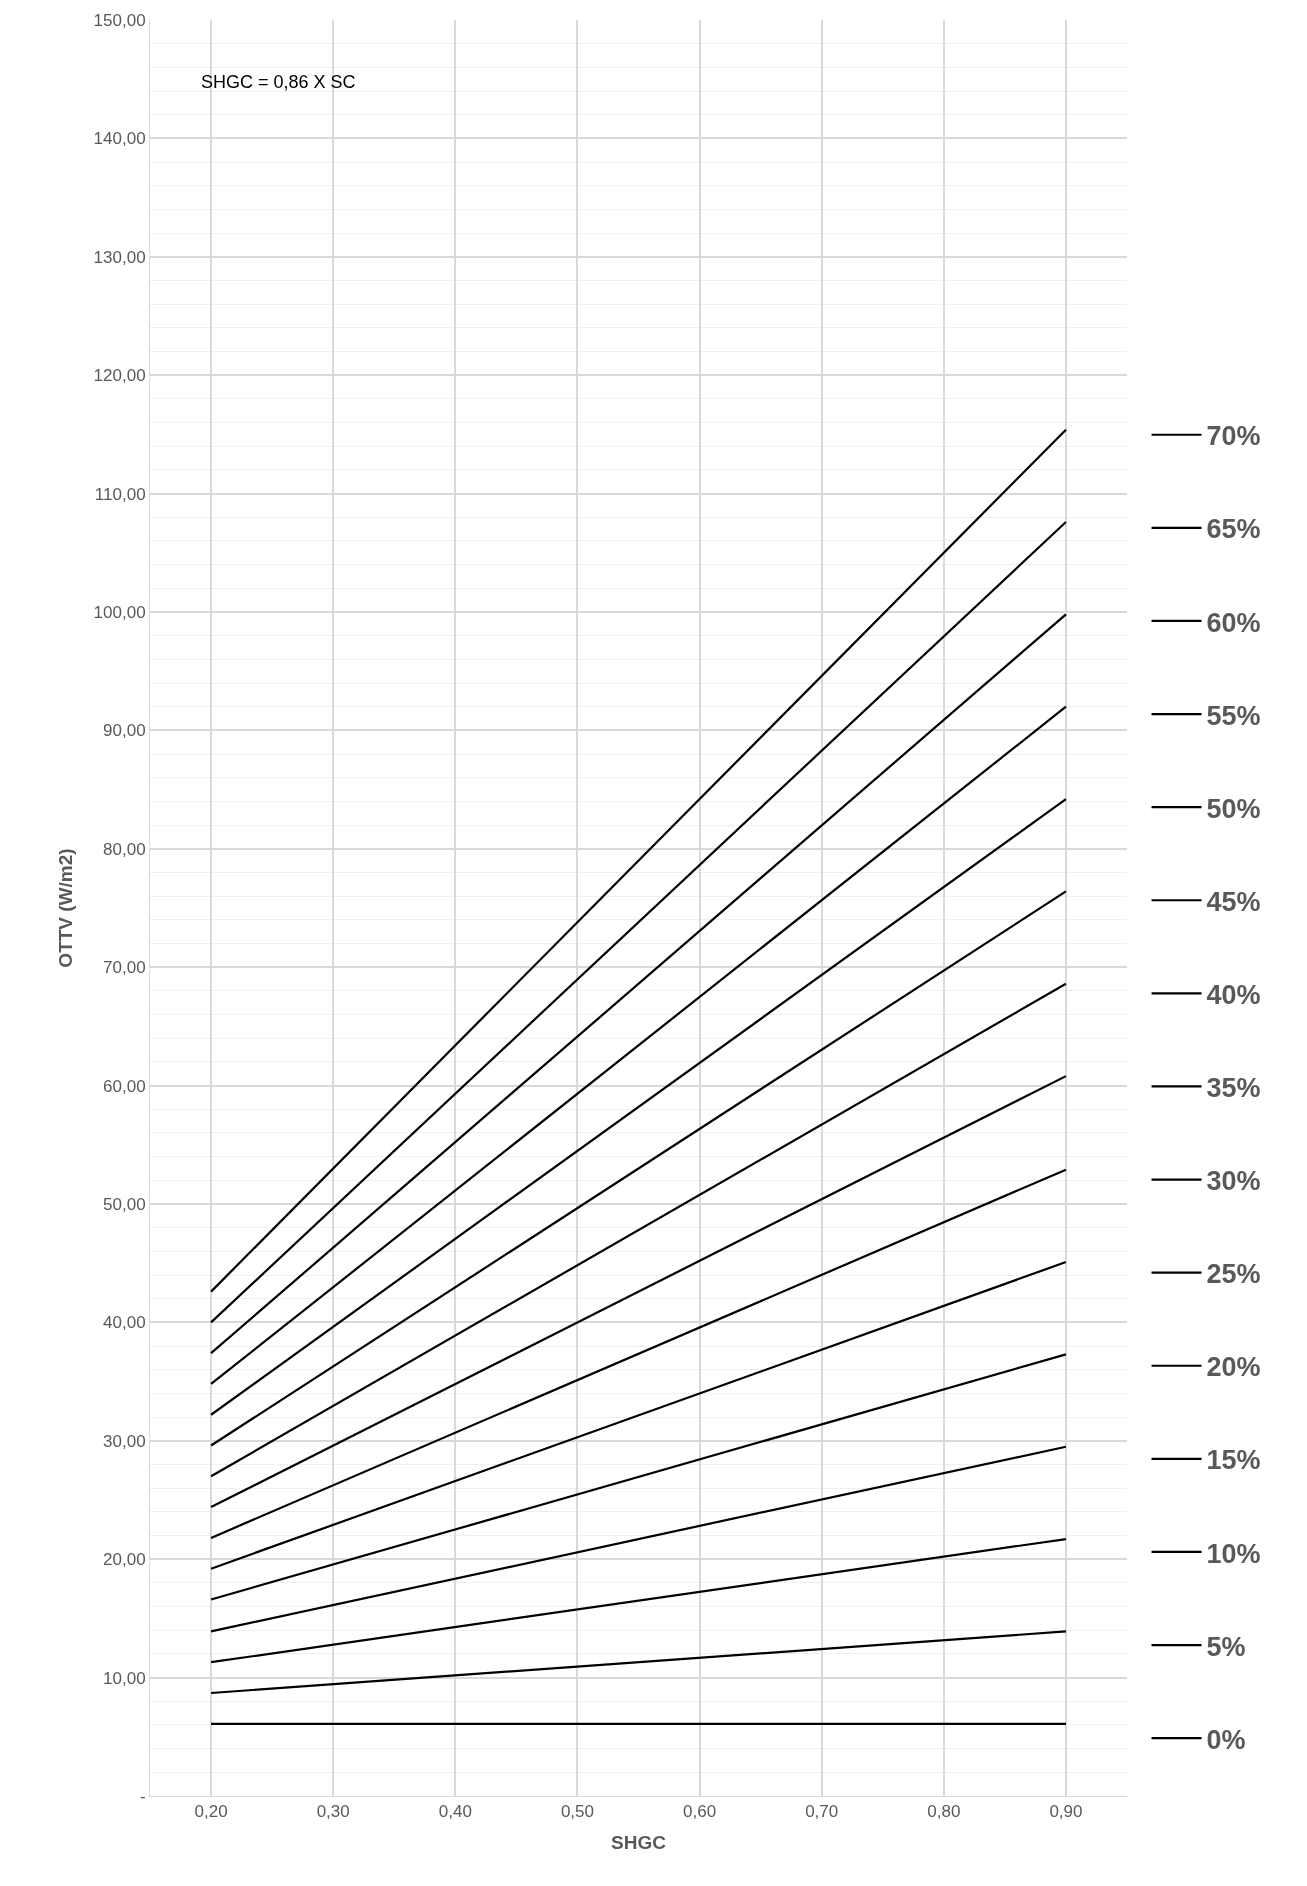 Image resolution: width=1307 pixels, height=1886 pixels. What do you see at coordinates (944, 1812) in the screenshot?
I see `x-tick-label: 0,80` at bounding box center [944, 1812].